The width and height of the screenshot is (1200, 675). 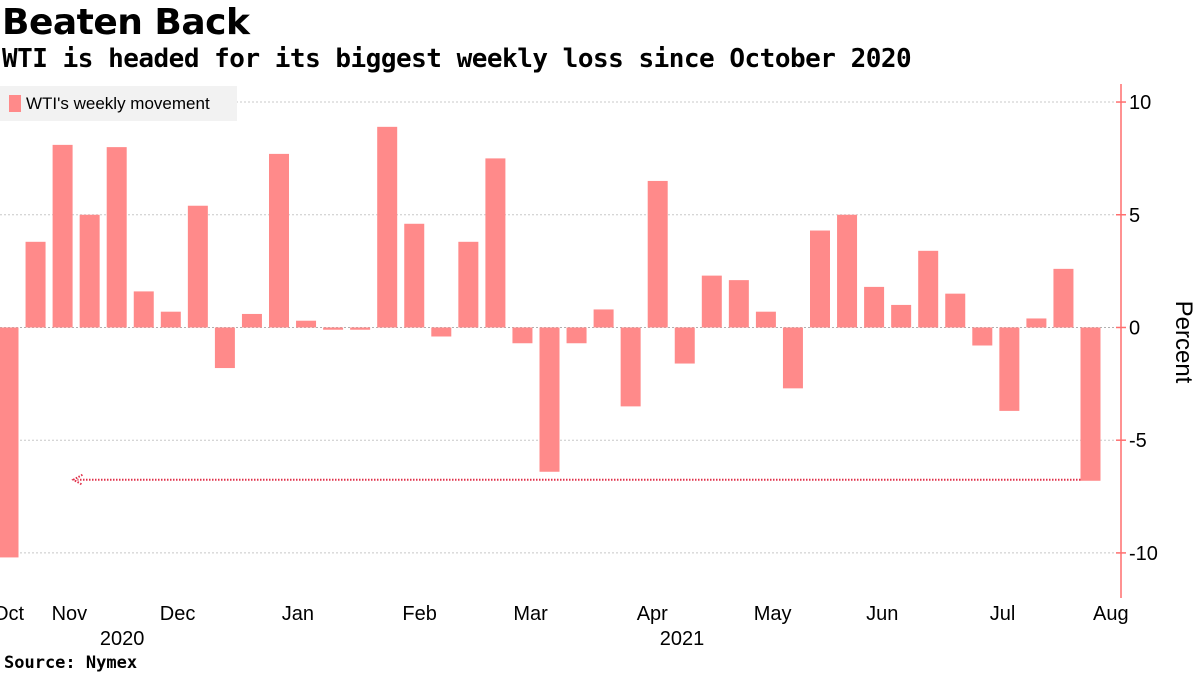 I want to click on y-tick-label: 5, so click(x=1134, y=216).